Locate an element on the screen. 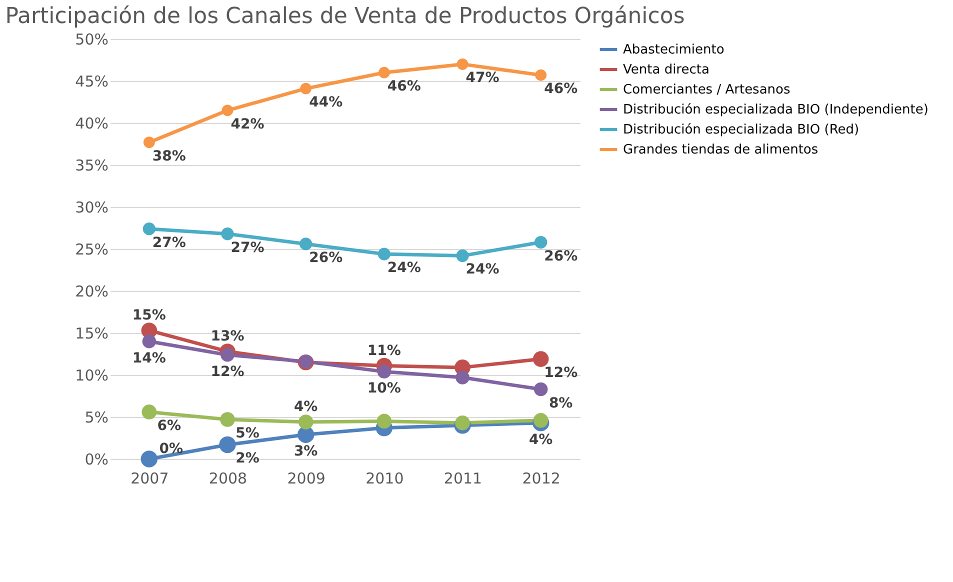  y-tick-label: 0% is located at coordinates (96, 459).